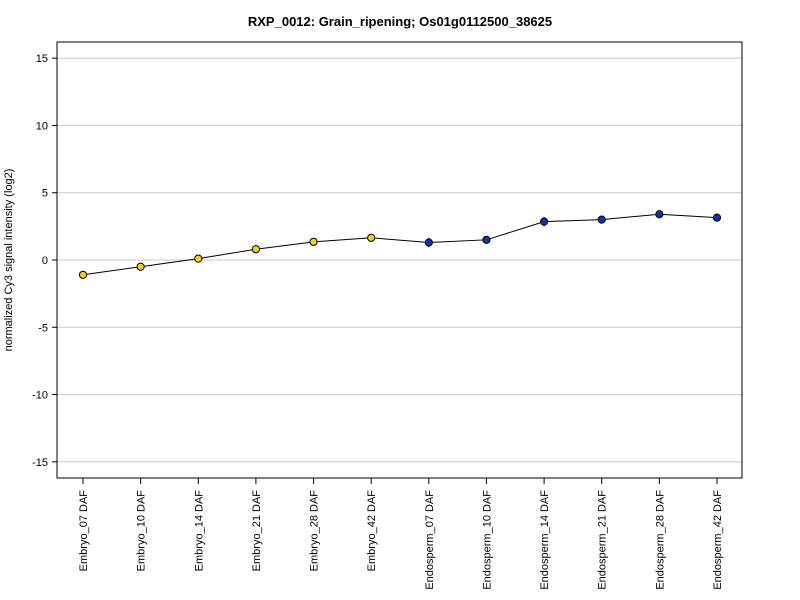  Describe the element at coordinates (142, 531) in the screenshot. I see `x-tick-label: Embryo_10 DAF` at that location.